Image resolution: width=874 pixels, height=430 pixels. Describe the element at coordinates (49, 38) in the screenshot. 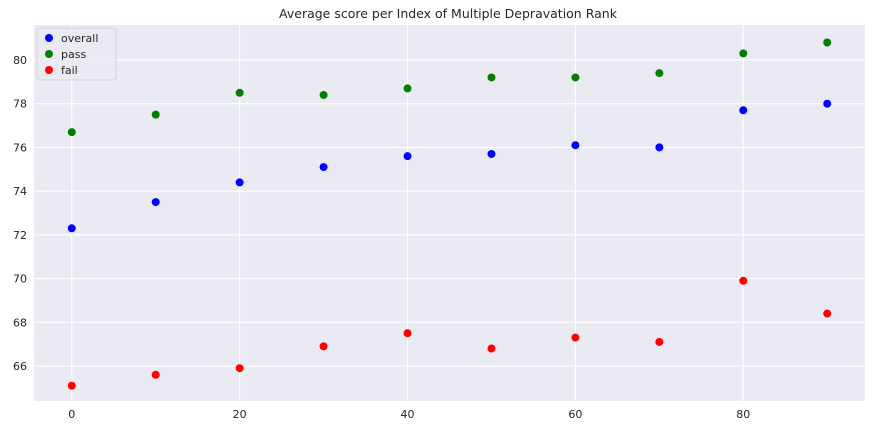

I see `legend-marker-overall` at that location.